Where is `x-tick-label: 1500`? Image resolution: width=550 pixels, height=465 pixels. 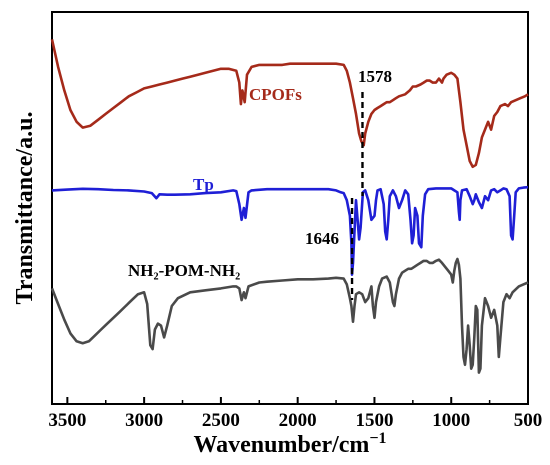 x-tick-label: 1500 is located at coordinates (374, 420).